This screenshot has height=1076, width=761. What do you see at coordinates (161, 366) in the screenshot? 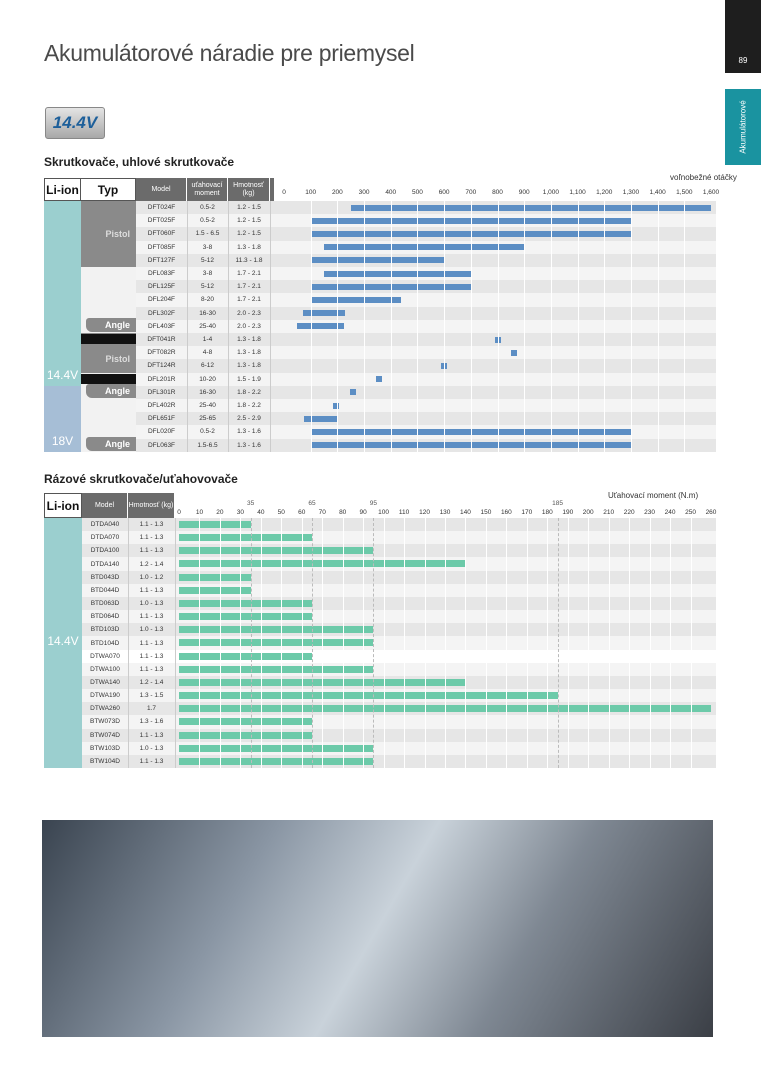
I see `model-cell: DFT124R` at bounding box center [161, 366].